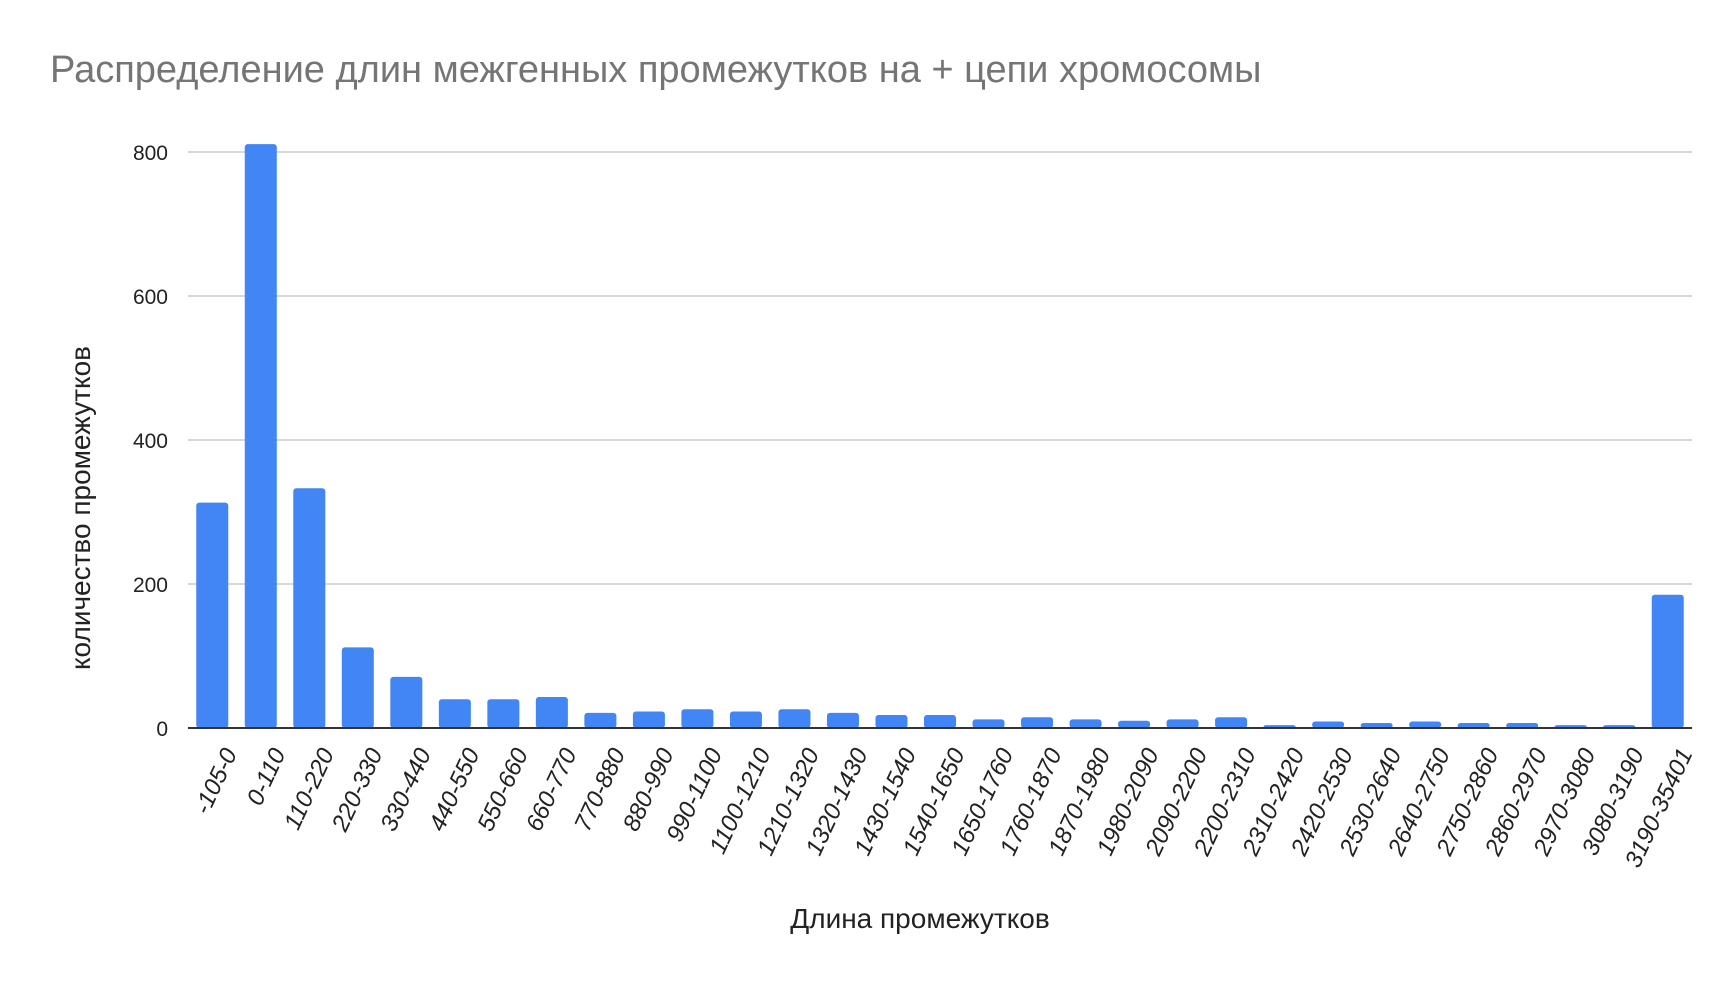 This screenshot has width=1734, height=1008. Describe the element at coordinates (162, 729) in the screenshot. I see `y-tick-label: 0` at that location.